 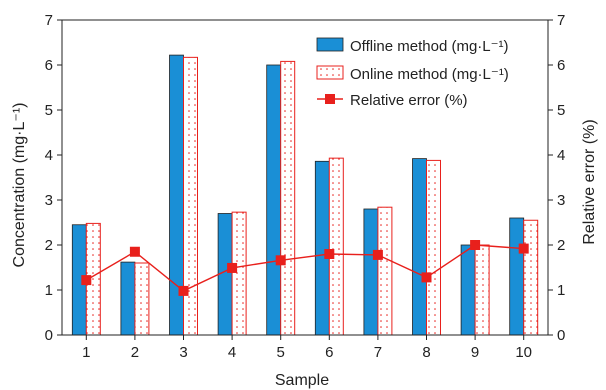 What do you see at coordinates (19, 185) in the screenshot?
I see `y-axis-label: Concentration (mg·L⁻¹)` at bounding box center [19, 185].